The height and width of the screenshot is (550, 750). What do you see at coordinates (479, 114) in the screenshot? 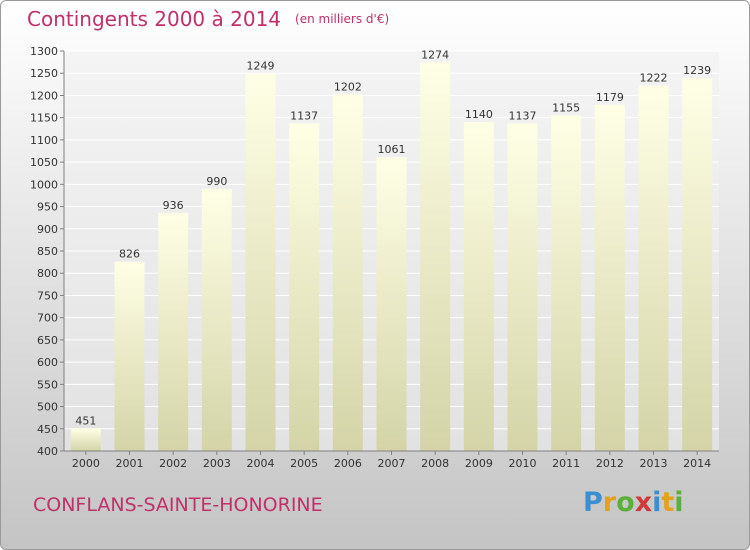
I see `value-label: 1140` at bounding box center [479, 114].